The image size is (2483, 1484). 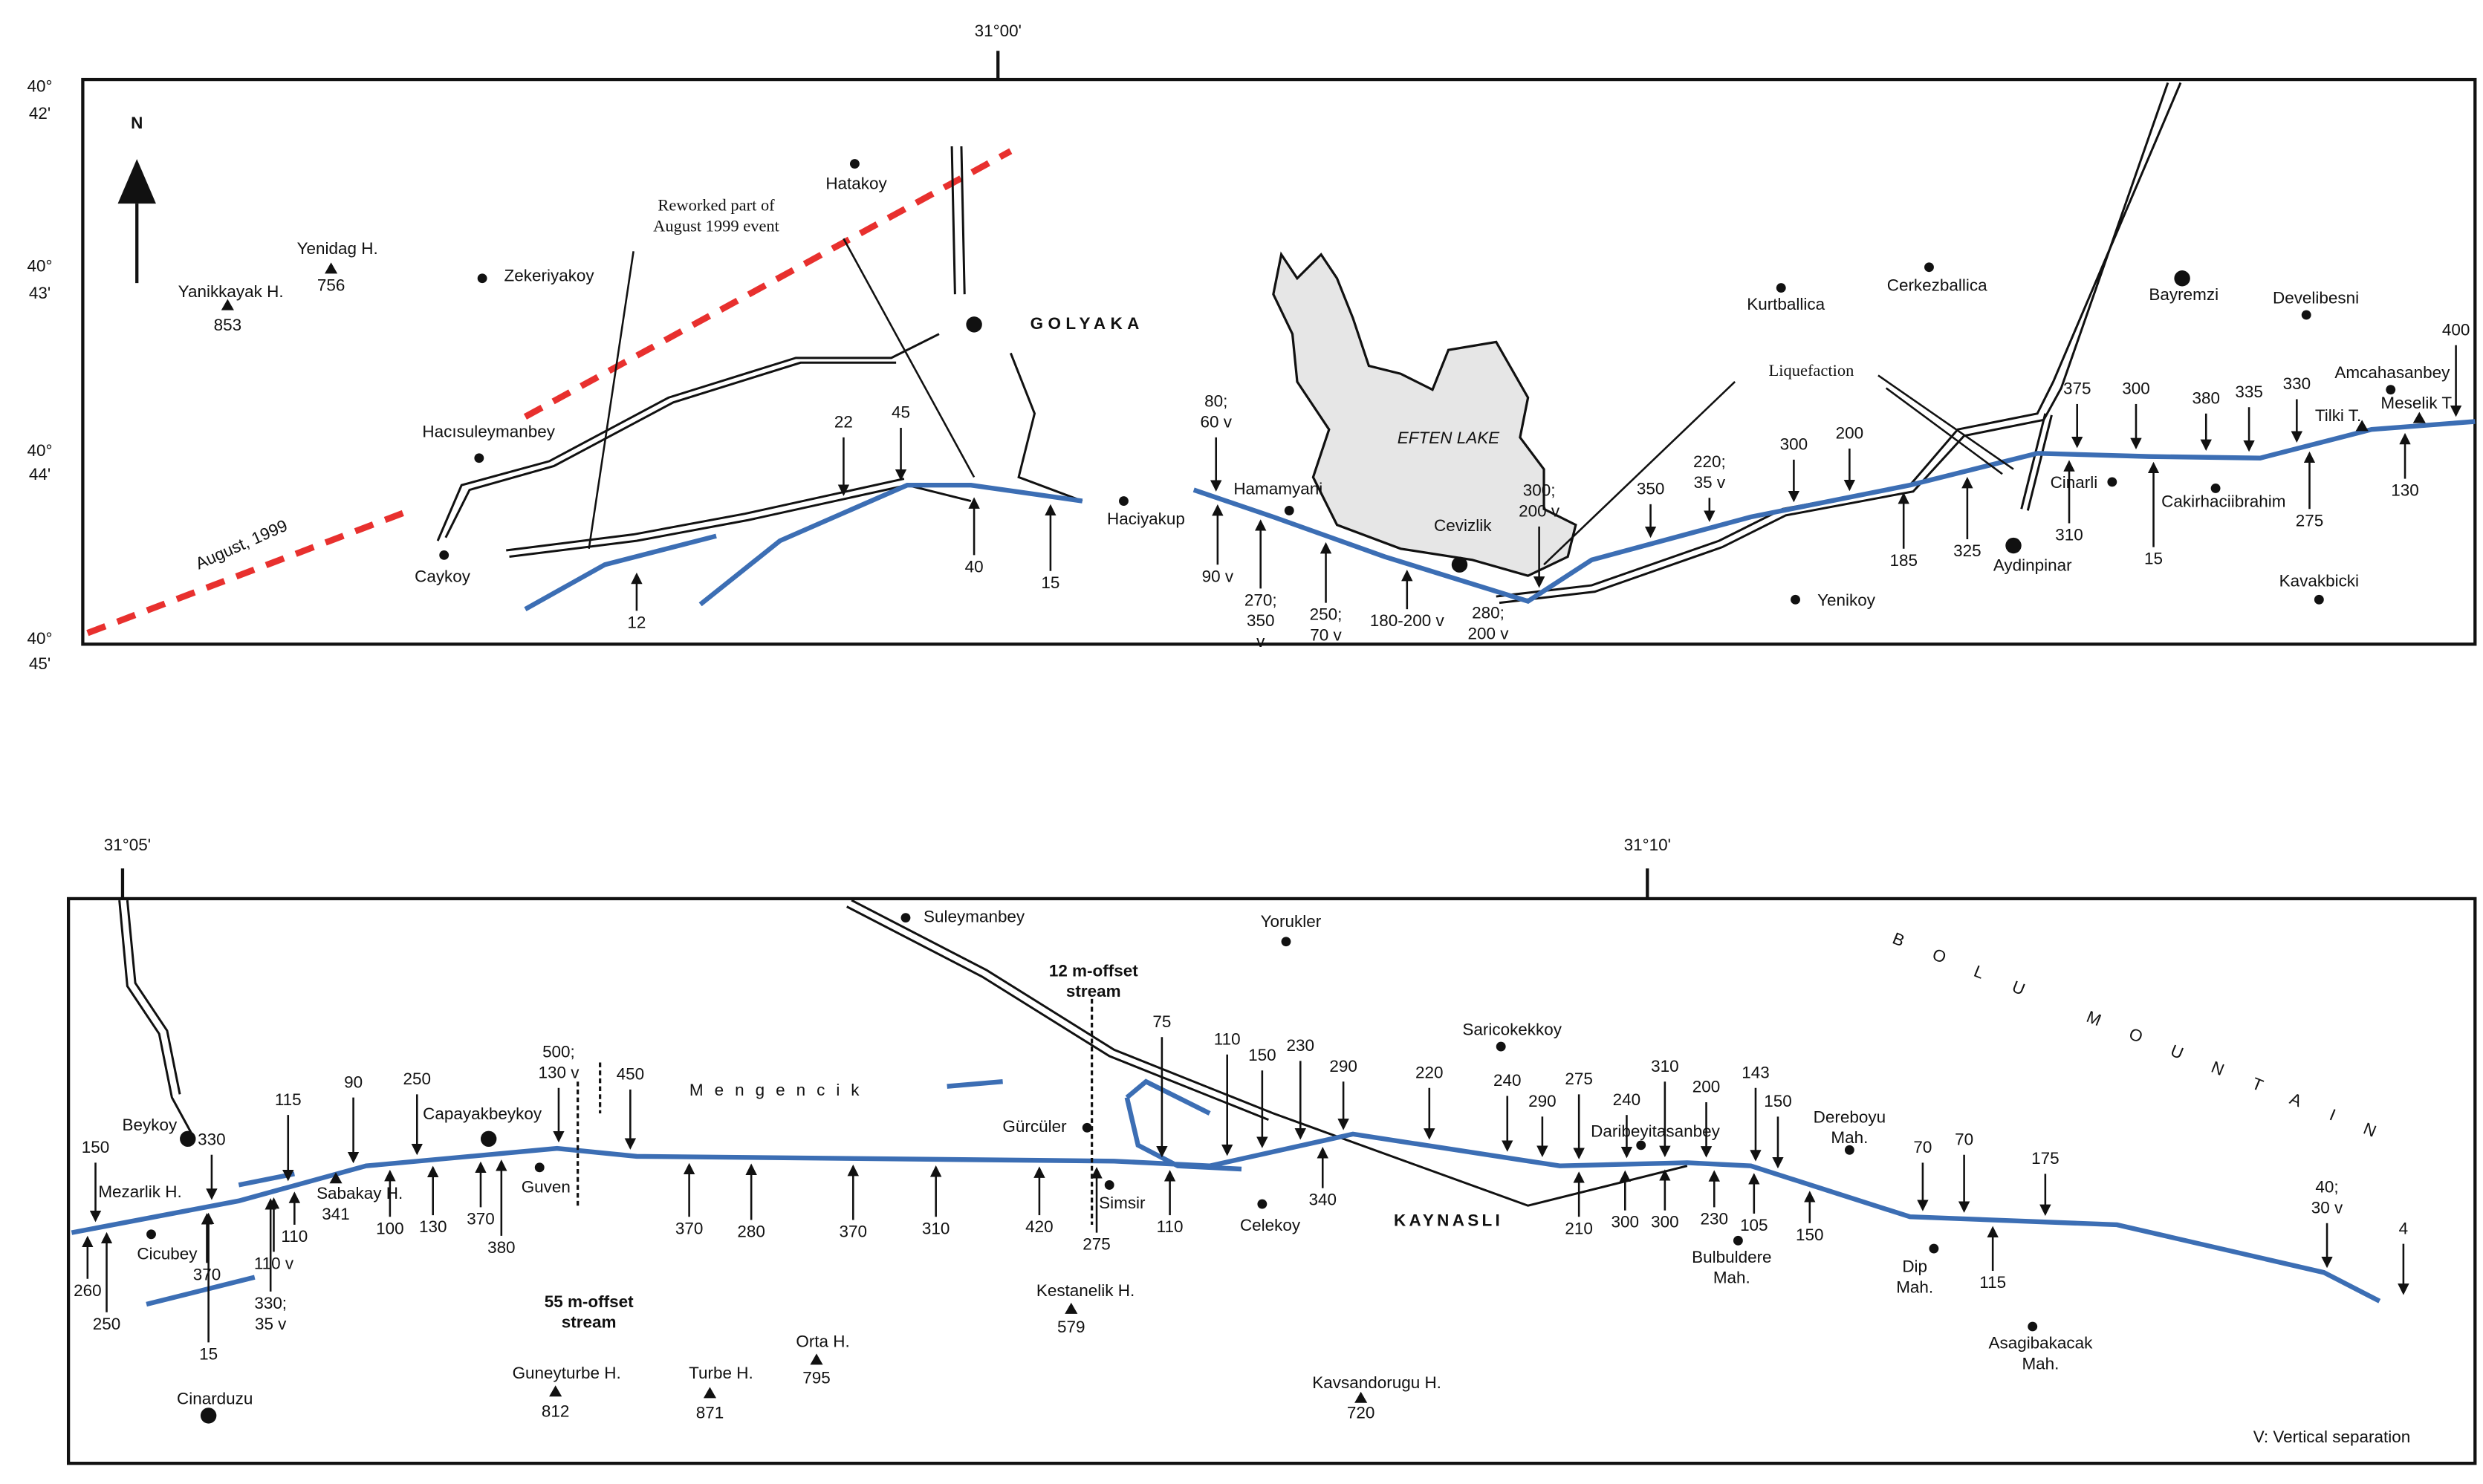 I want to click on offset-label: 250;, so click(x=1326, y=614).